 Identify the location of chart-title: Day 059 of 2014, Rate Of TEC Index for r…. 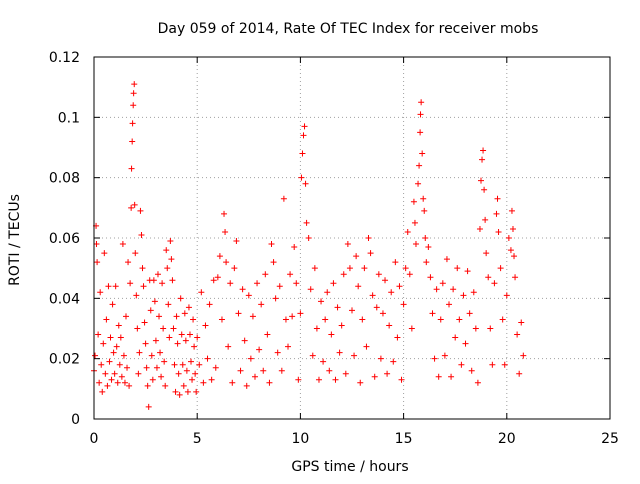
(348, 29).